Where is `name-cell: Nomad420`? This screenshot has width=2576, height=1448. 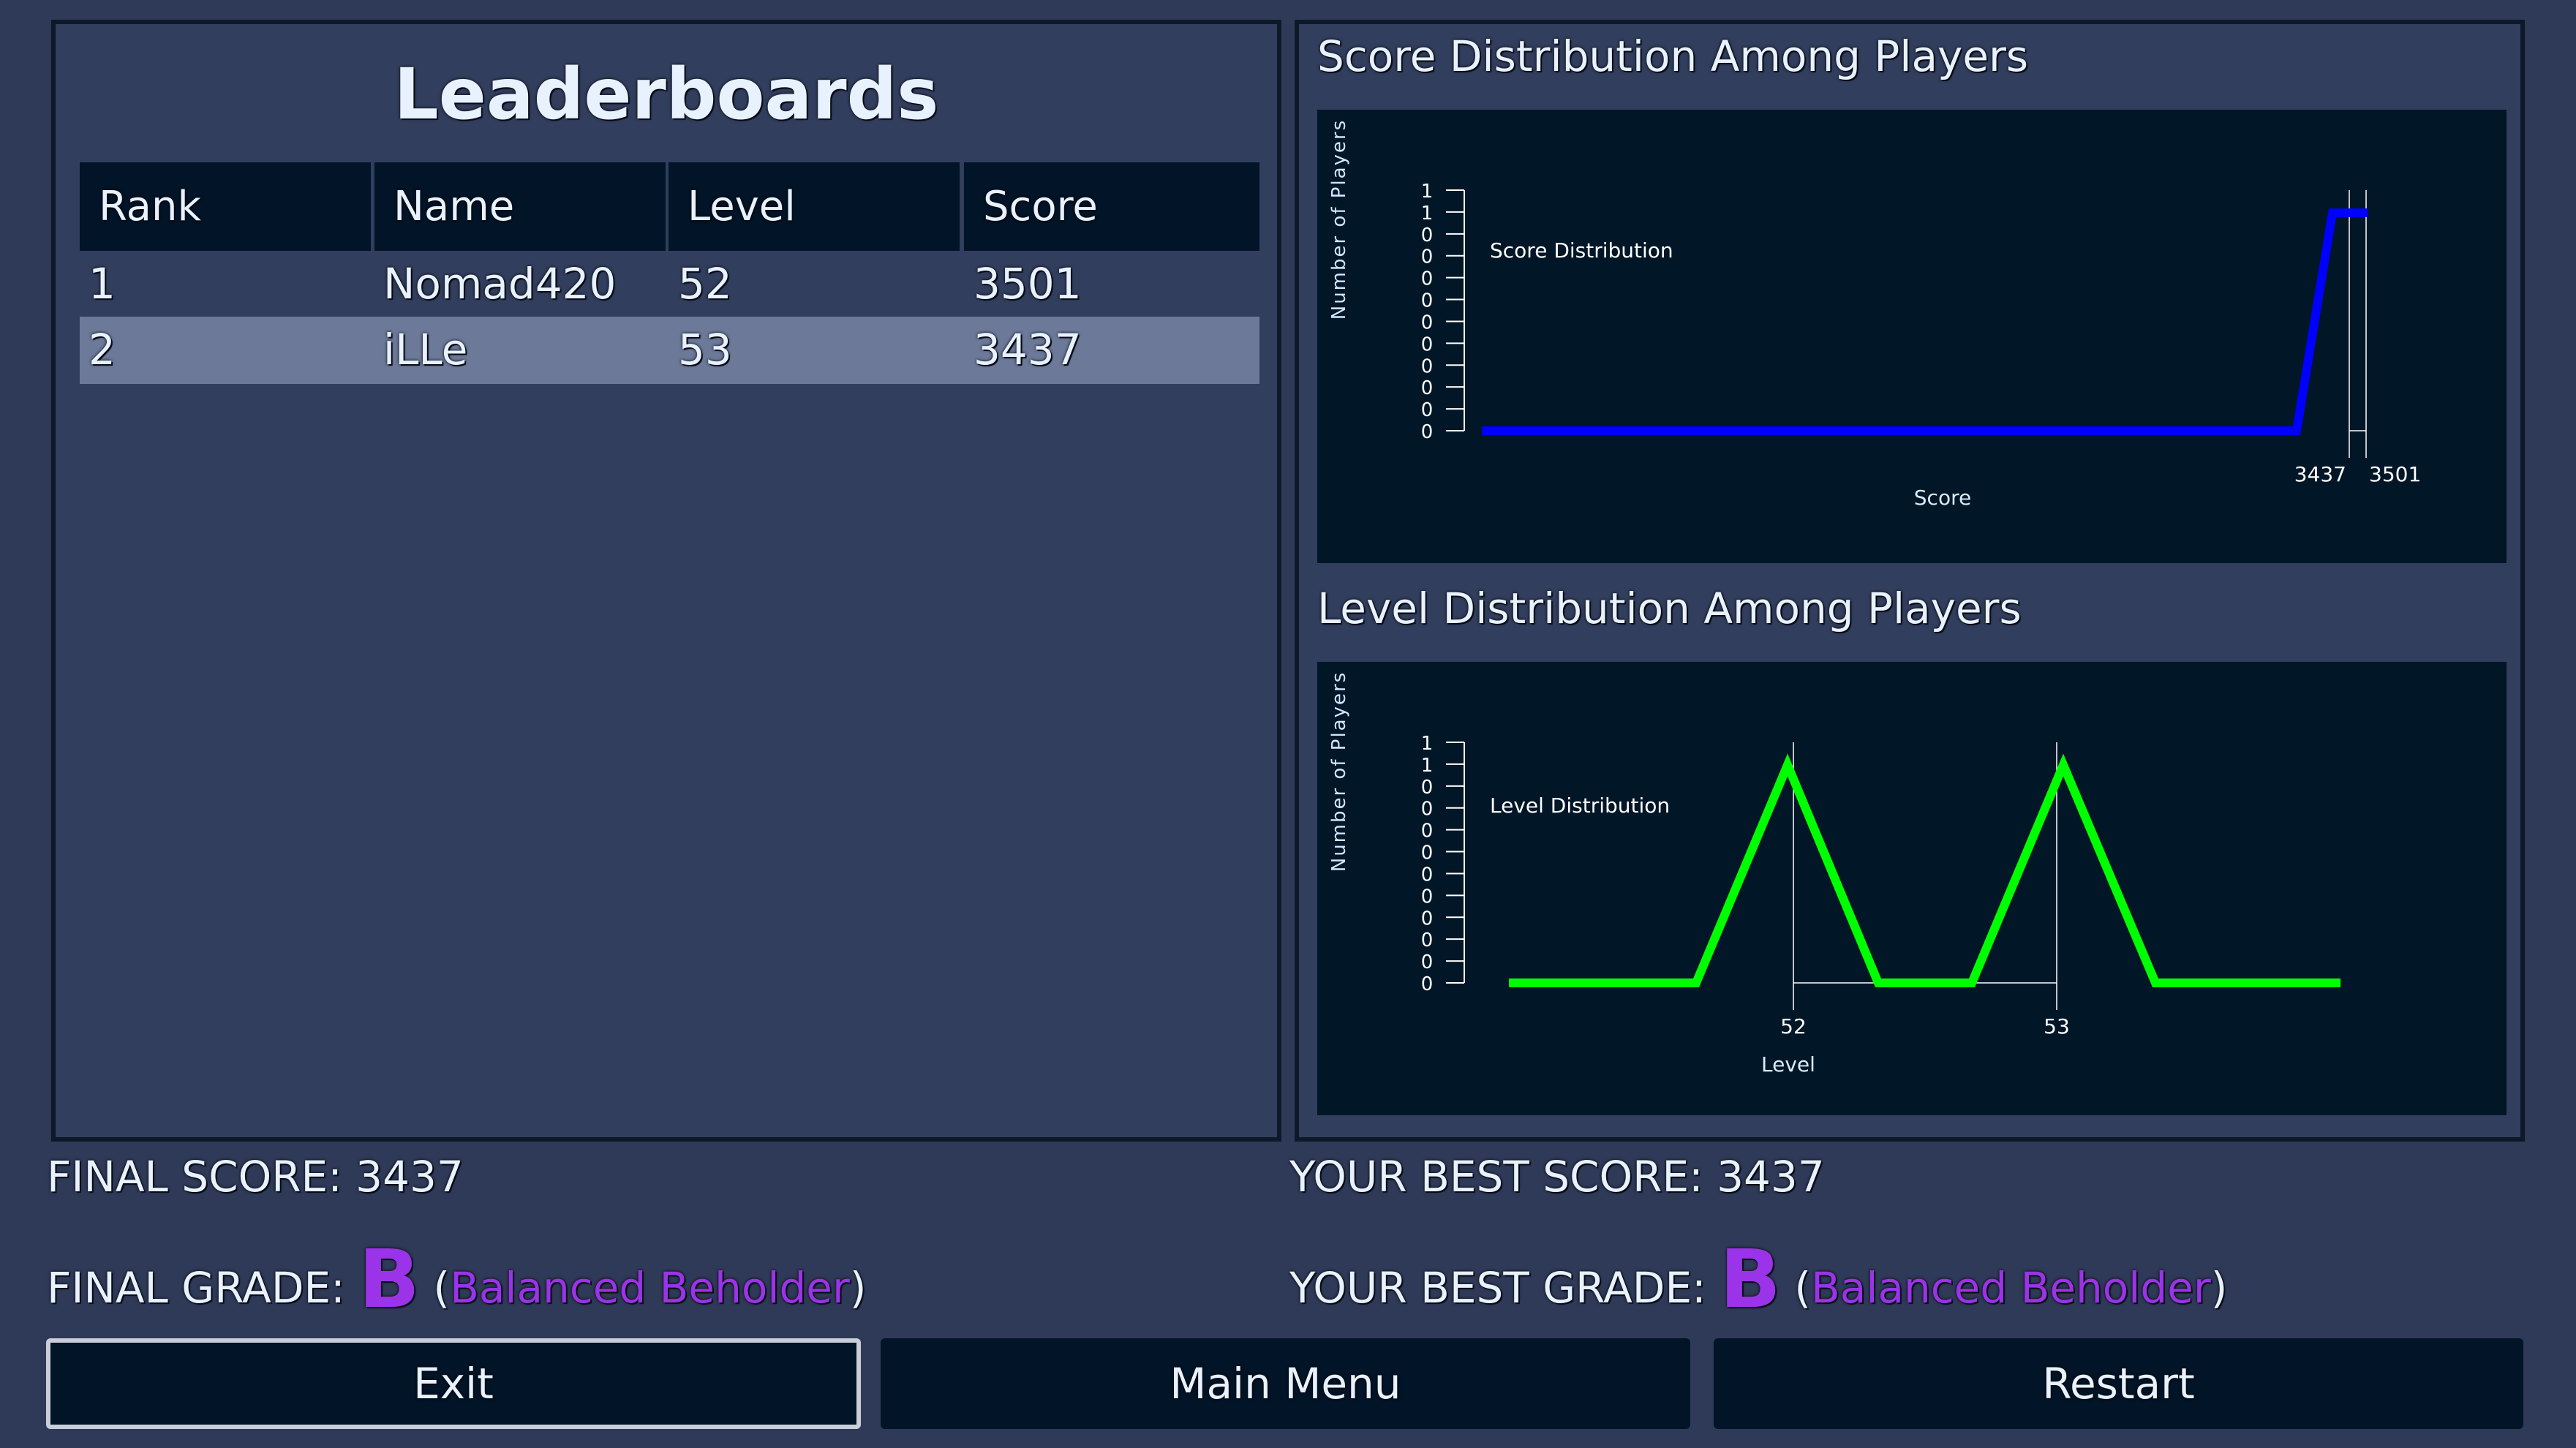 name-cell: Nomad420 is located at coordinates (500, 284).